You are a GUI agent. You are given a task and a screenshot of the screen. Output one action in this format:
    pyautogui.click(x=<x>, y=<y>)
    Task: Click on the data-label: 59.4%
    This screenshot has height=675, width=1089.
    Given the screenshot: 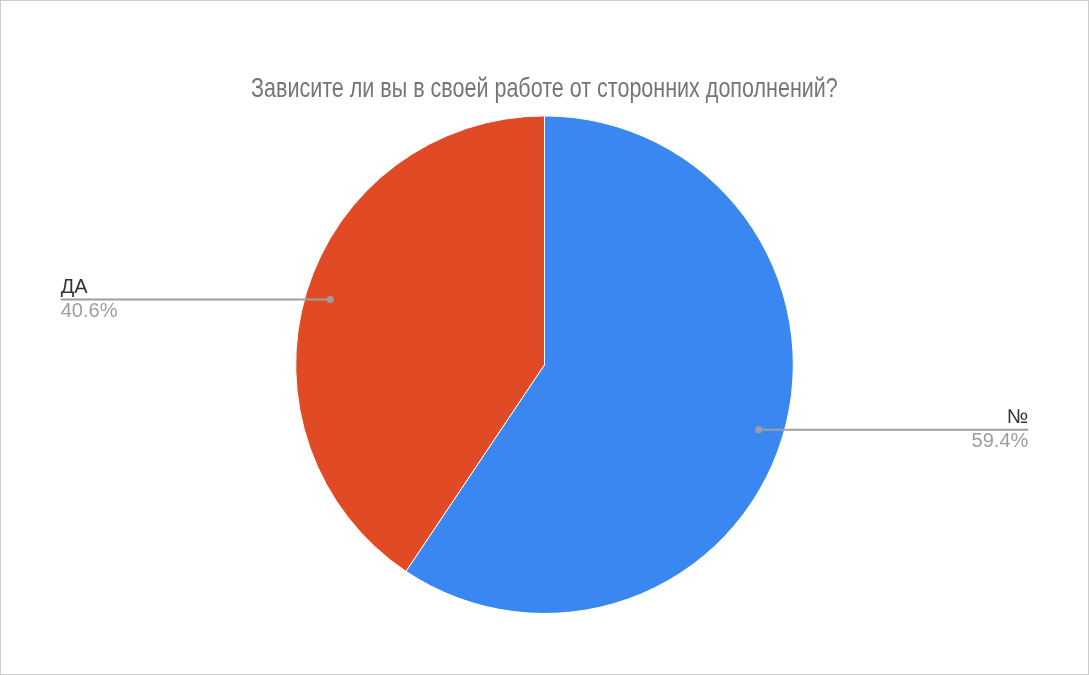 What is the action you would take?
    pyautogui.click(x=1000, y=440)
    